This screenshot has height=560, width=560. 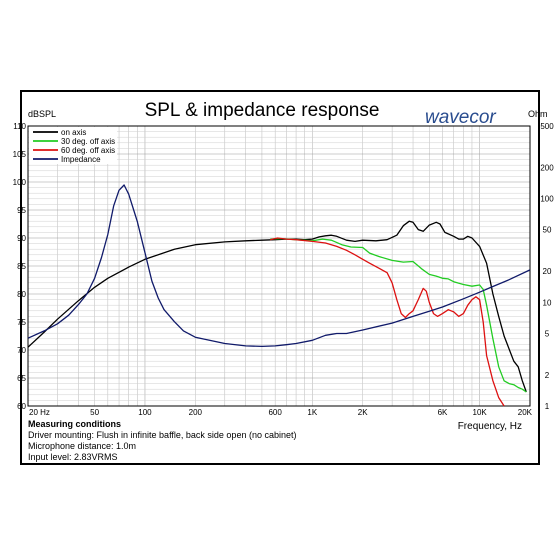 What do you see at coordinates (73, 132) in the screenshot?
I see `legend-label-0: on axis` at bounding box center [73, 132].